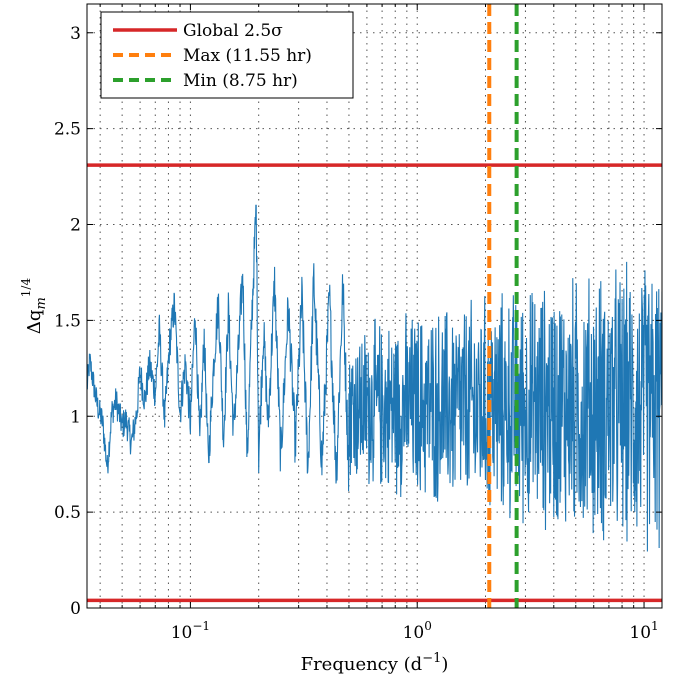 The height and width of the screenshot is (681, 678). Describe the element at coordinates (247, 56) in the screenshot. I see `legend-entry-max-label: Max (11.55 hr)` at that location.